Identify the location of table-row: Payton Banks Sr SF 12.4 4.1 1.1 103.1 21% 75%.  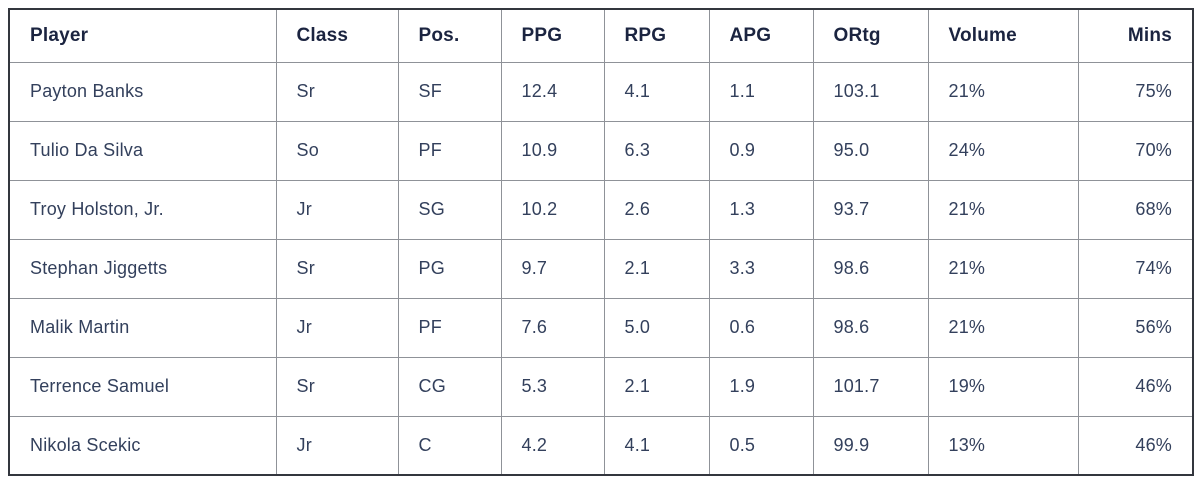
(601, 91).